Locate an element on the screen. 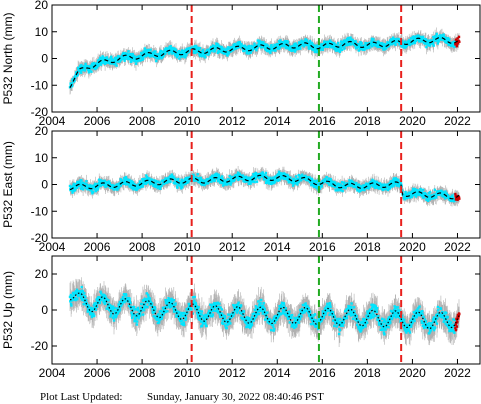 The width and height of the screenshot is (481, 404). model-line is located at coordinates (264, 62).